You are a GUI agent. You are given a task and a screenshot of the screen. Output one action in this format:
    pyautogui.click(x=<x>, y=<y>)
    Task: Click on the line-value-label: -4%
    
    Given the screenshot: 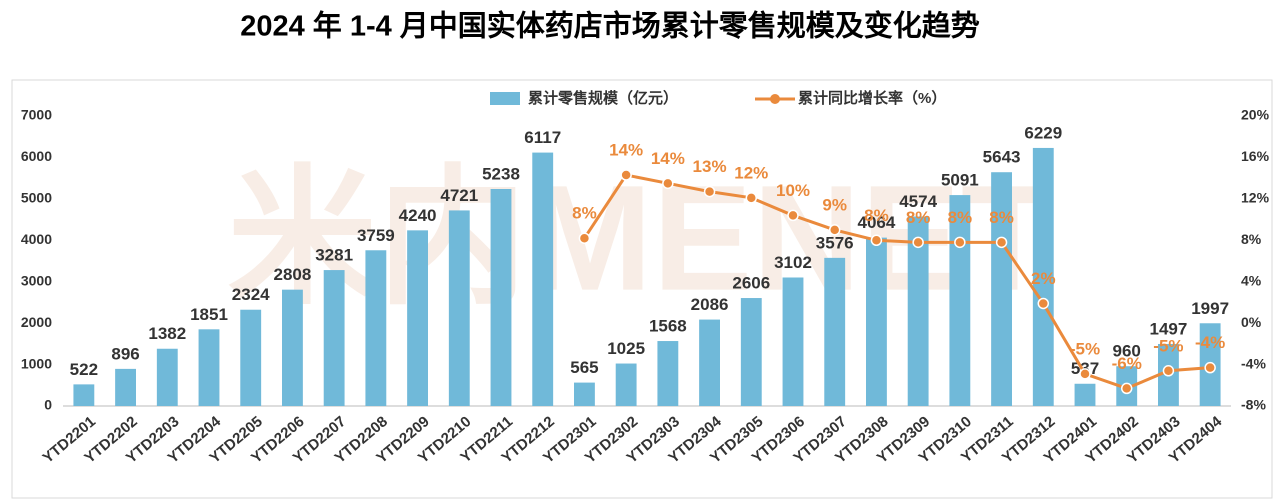 What is the action you would take?
    pyautogui.click(x=1210, y=342)
    